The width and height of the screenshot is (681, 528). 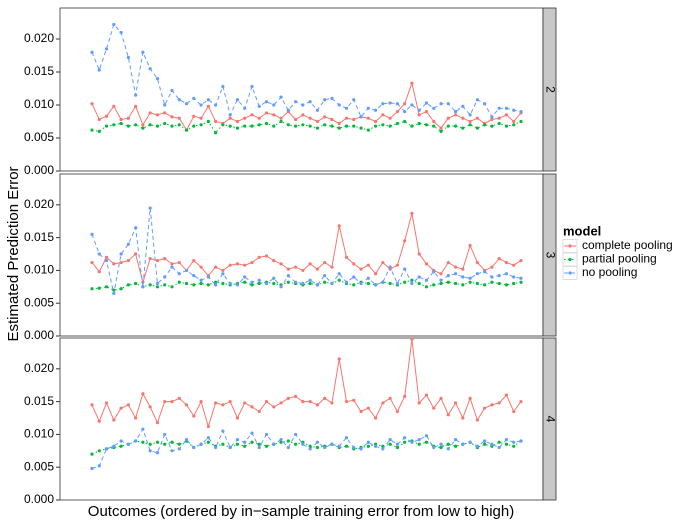 I want to click on y-axis-title: Estimated Prediction Error, so click(x=13, y=253).